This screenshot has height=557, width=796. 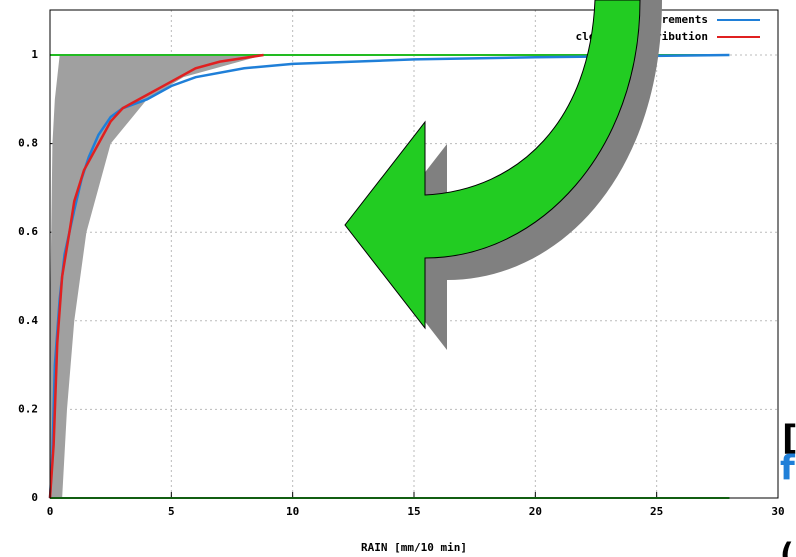 I want to click on y-tick-label: 0.6, so click(x=28, y=231).